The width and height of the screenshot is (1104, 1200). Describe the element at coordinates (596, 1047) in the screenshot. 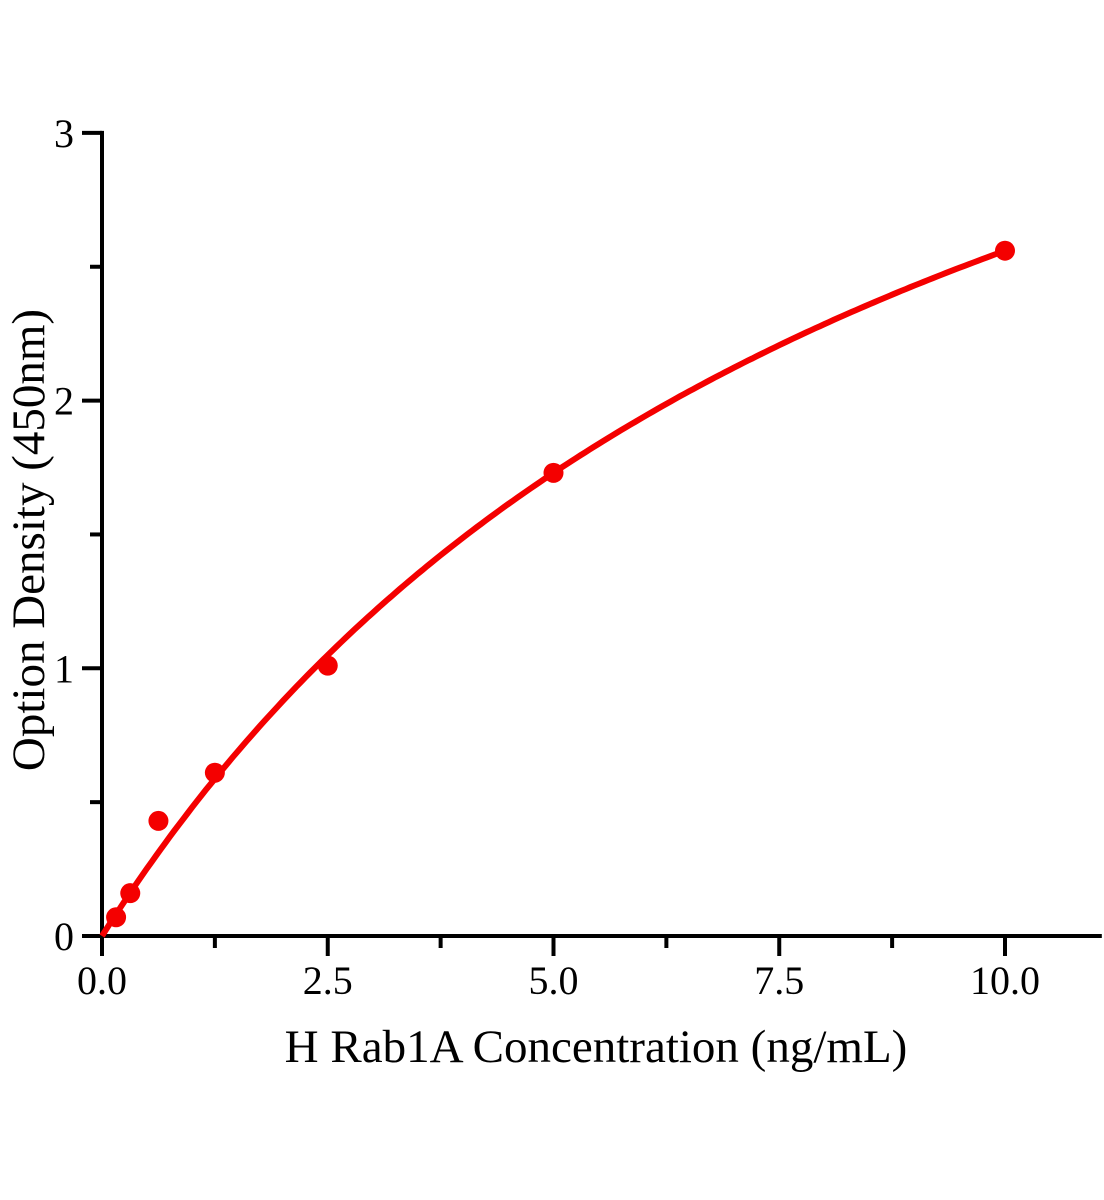

I see `x-axis-title: H Rab1A Concentration (ng/mL)` at that location.